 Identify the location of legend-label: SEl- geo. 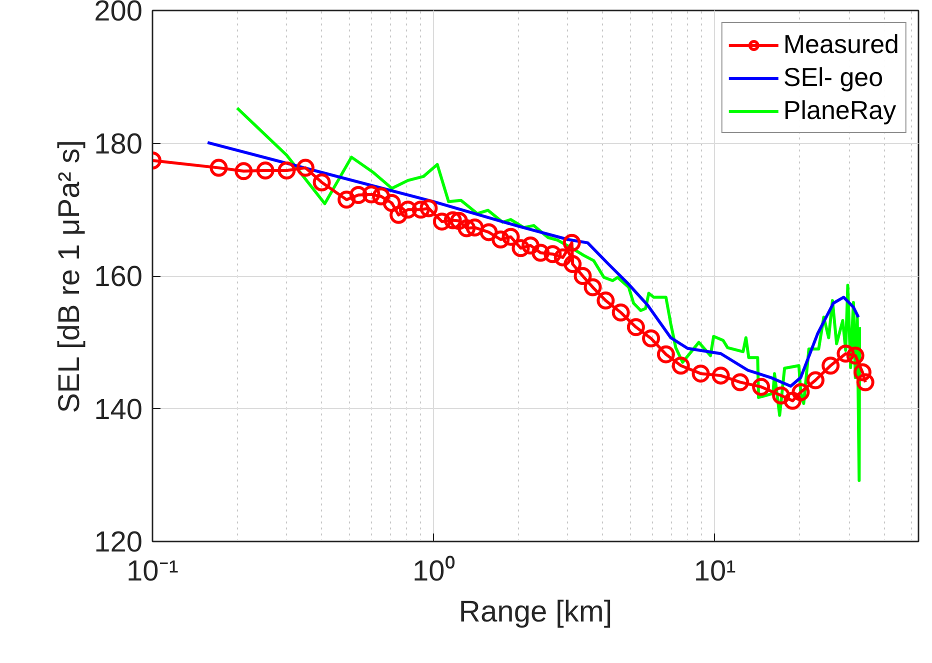
(833, 77).